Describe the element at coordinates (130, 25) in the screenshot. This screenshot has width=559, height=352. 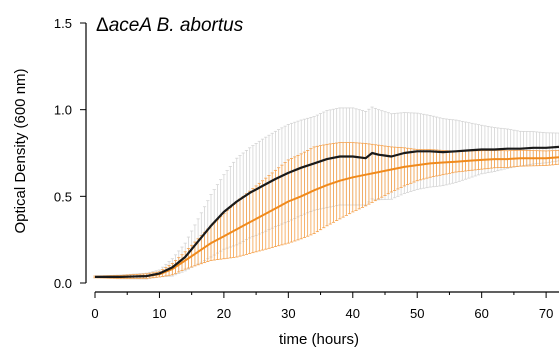
I see `title-gene-name: aceA` at that location.